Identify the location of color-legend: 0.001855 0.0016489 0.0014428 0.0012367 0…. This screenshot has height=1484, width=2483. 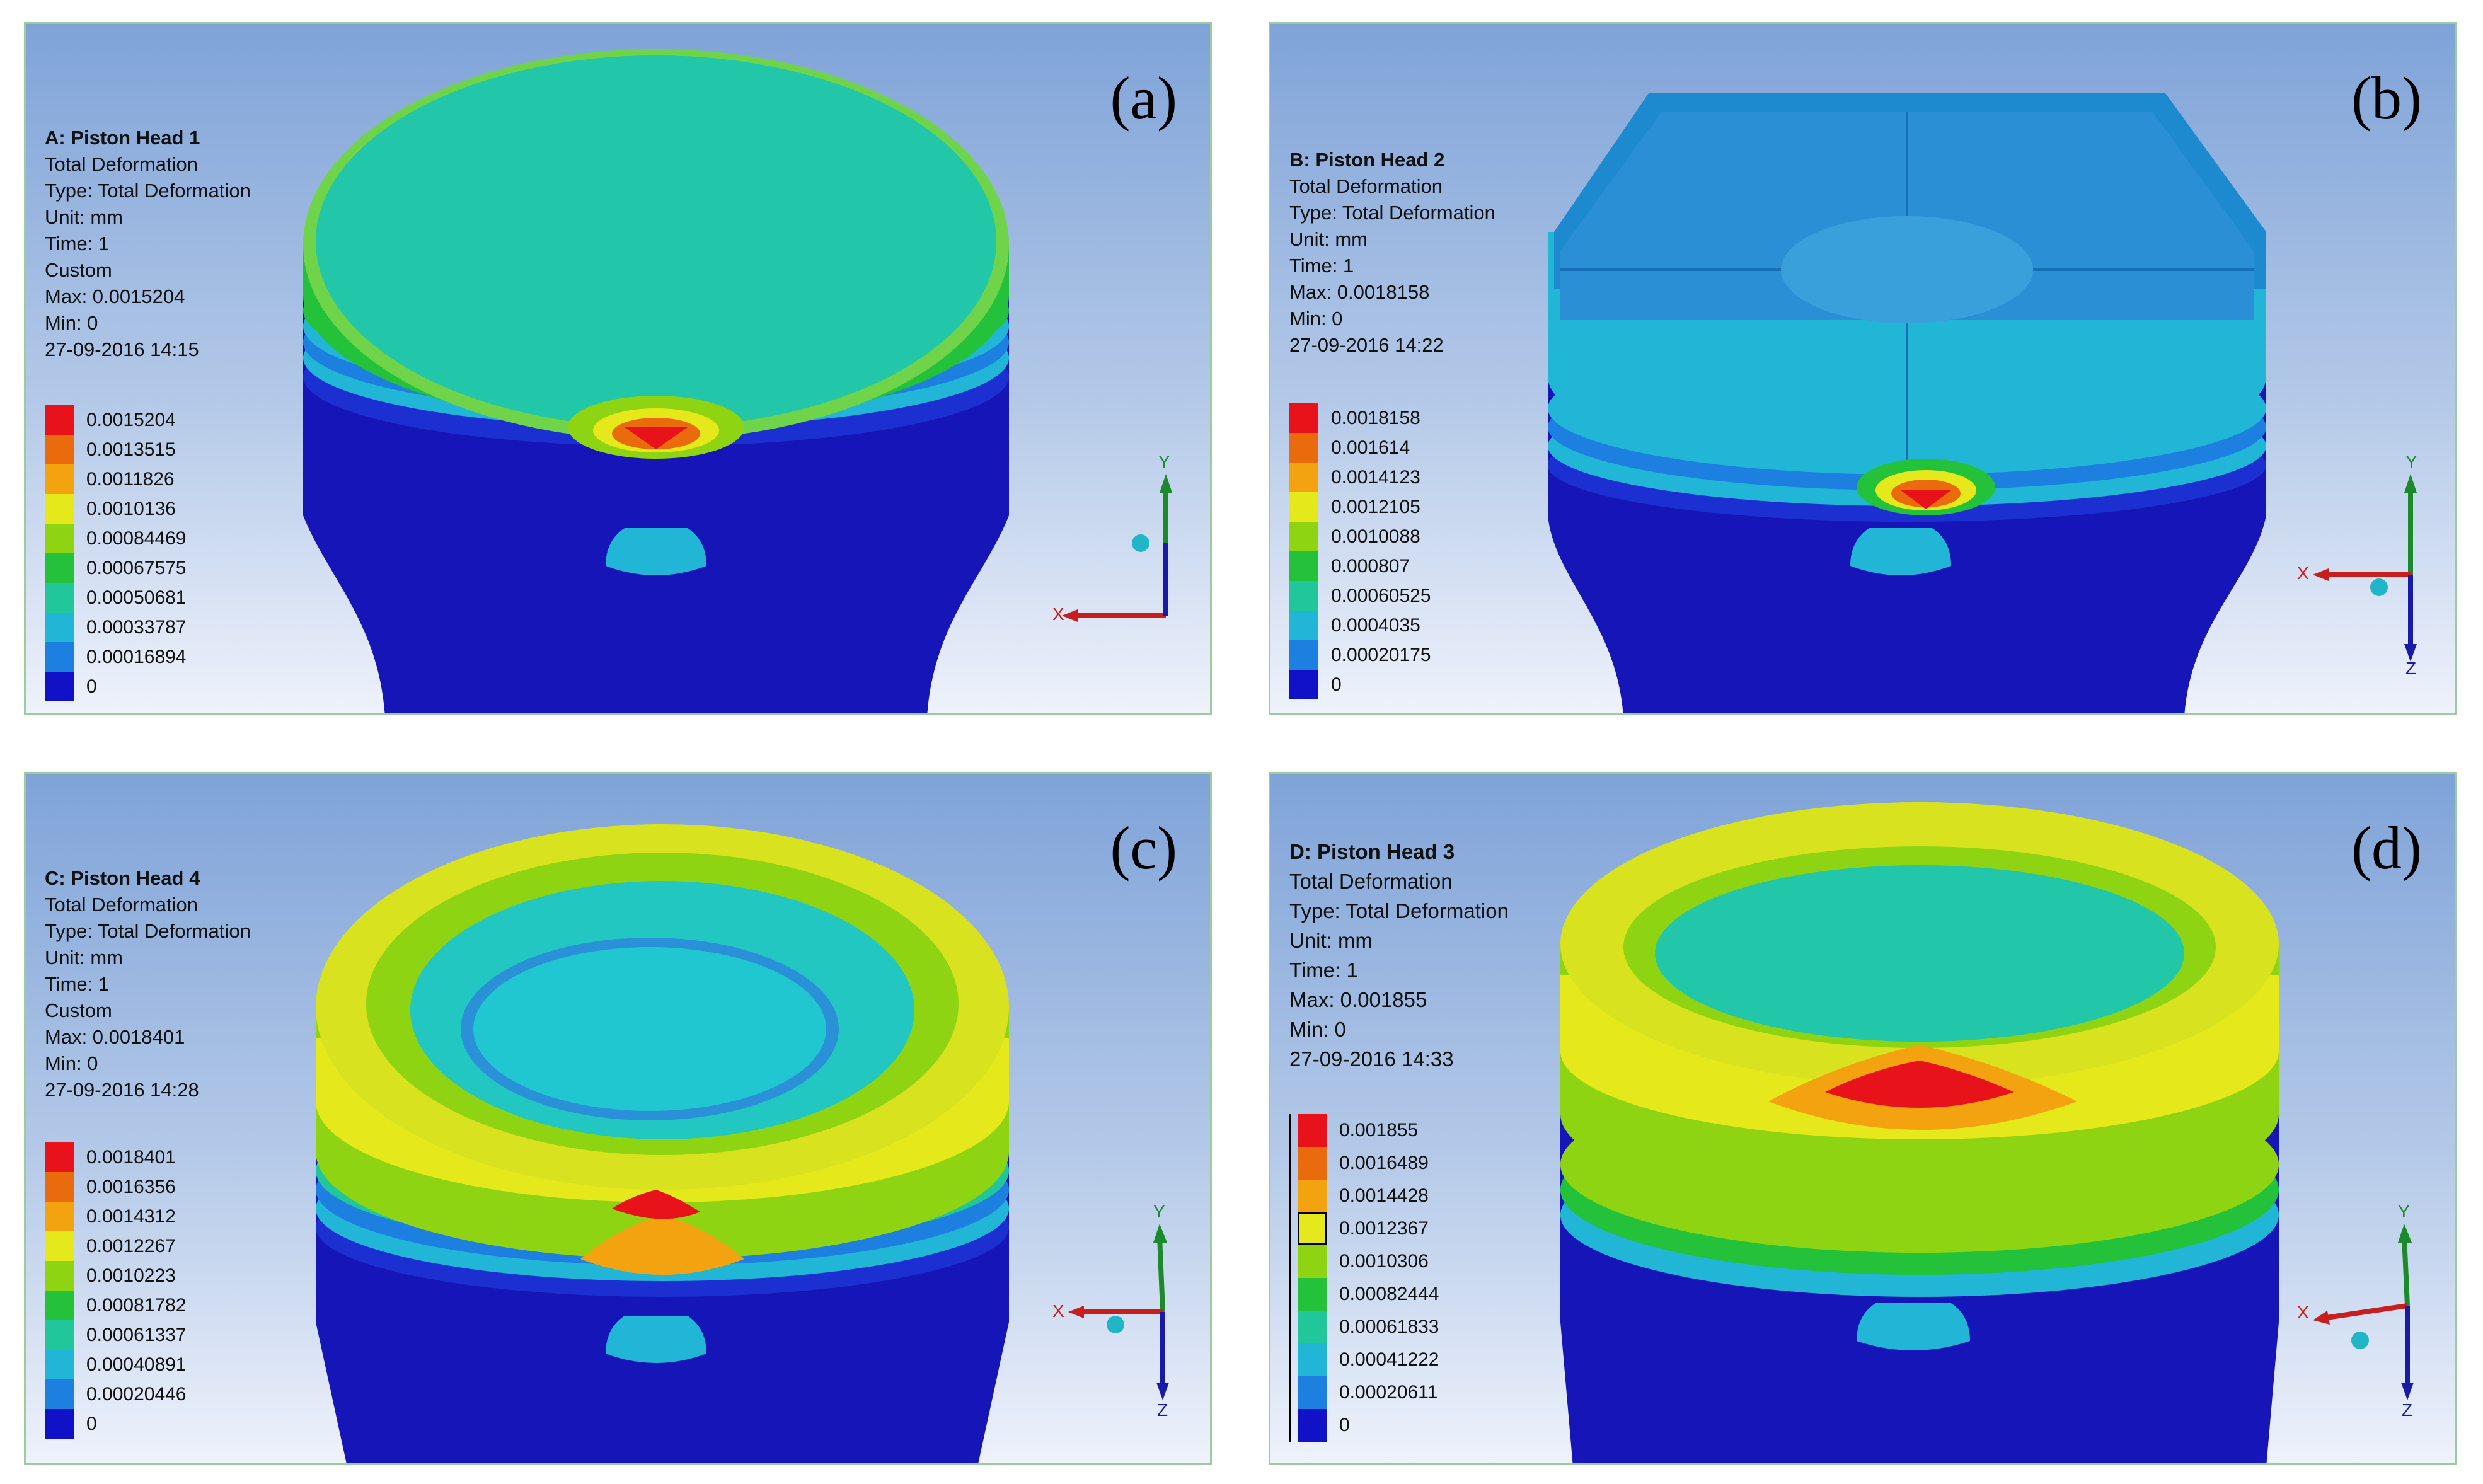
(1364, 1278).